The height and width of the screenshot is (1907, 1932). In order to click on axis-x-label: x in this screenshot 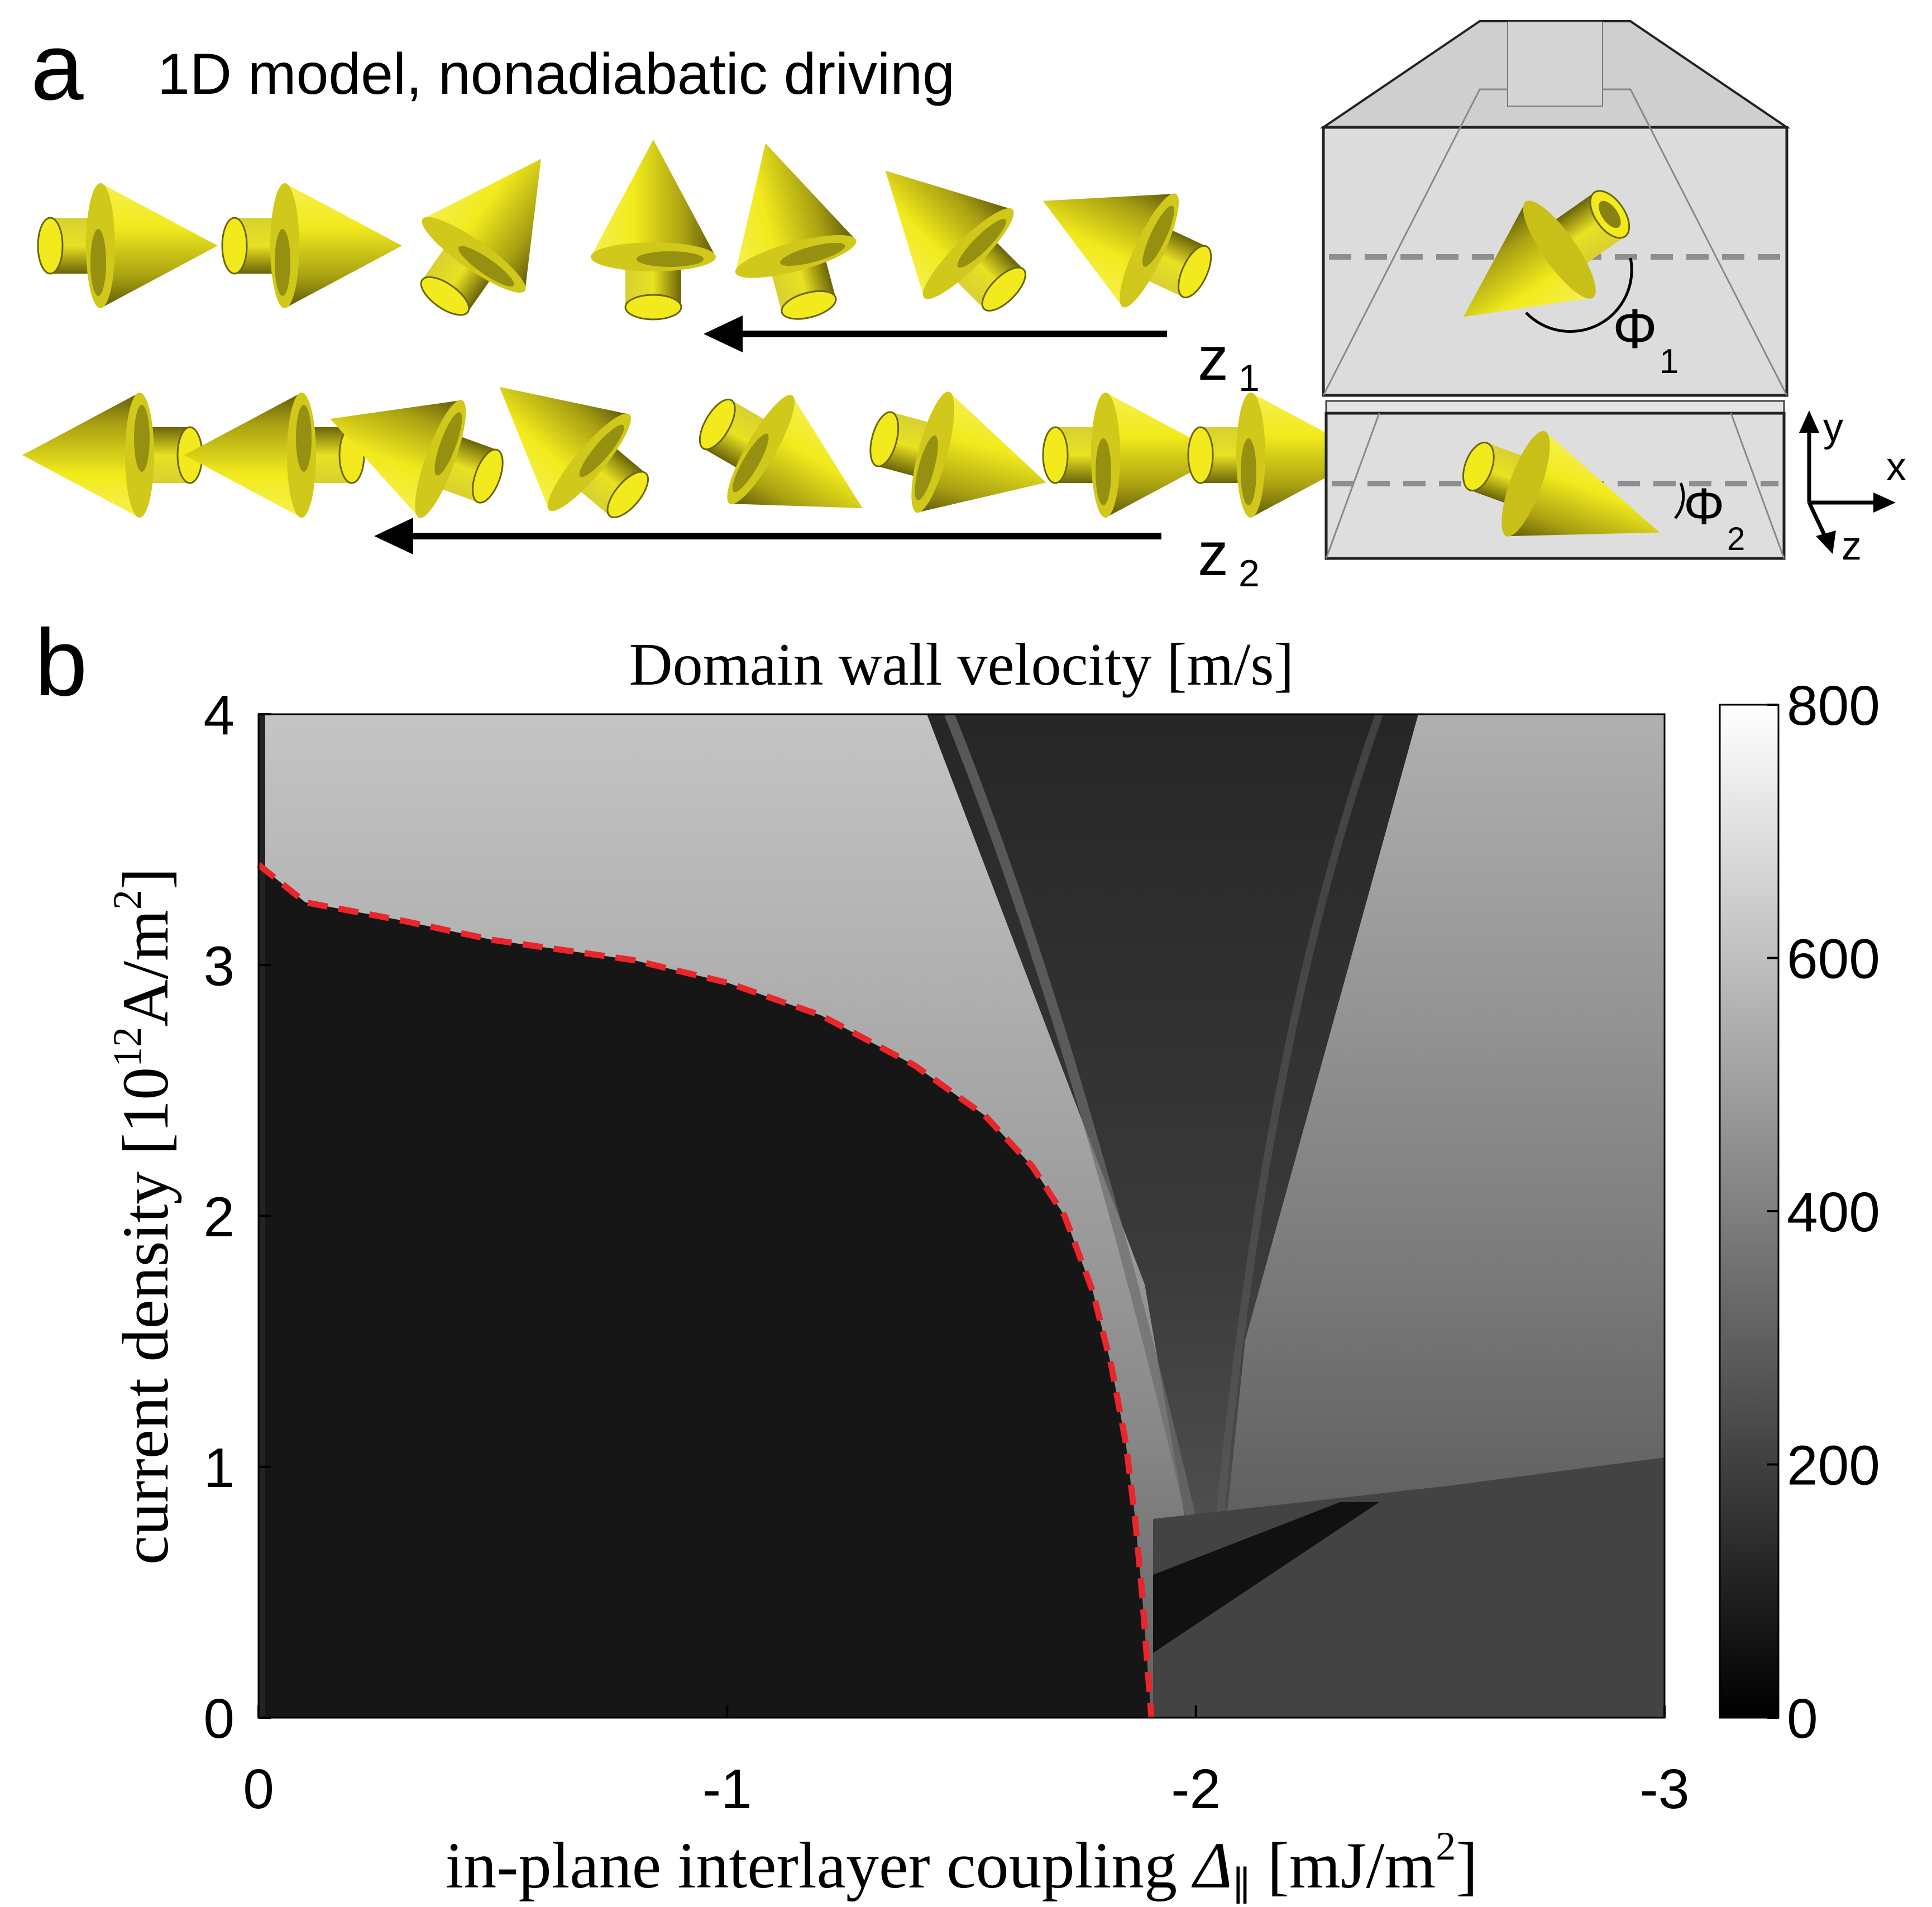, I will do `click(1896, 467)`.